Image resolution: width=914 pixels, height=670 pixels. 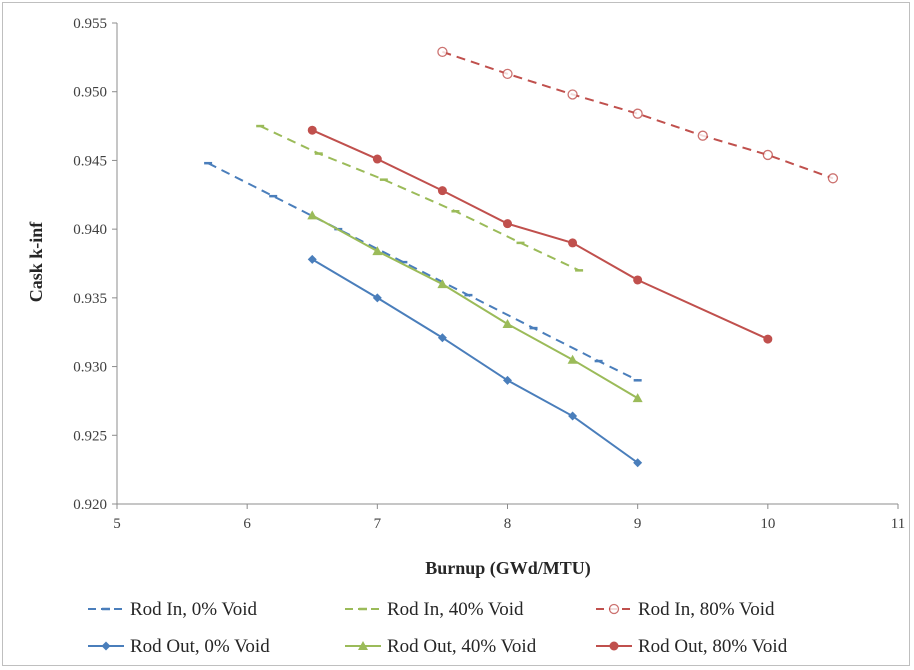 I want to click on x-tick-label: 5, so click(x=117, y=524).